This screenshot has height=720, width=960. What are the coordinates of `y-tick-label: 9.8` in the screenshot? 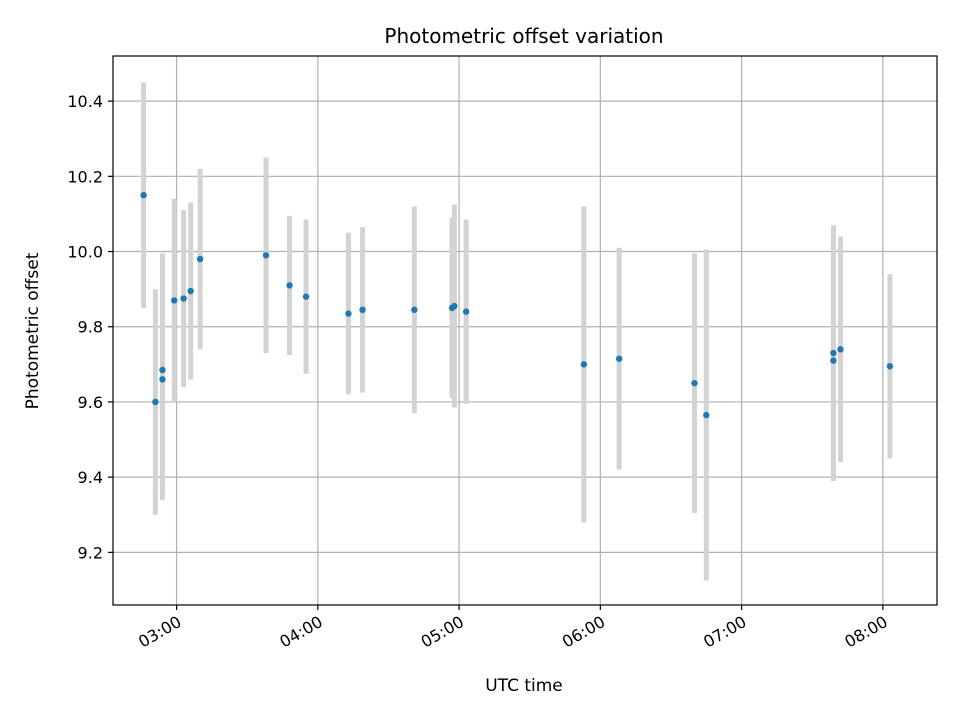 It's located at (90, 327).